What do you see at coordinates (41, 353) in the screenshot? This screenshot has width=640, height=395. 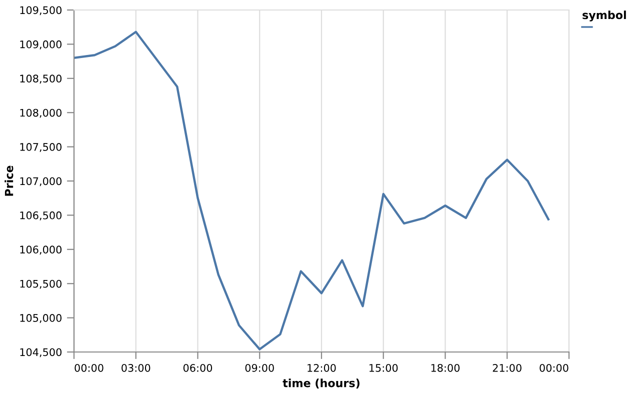 I see `y-tick-label: 104,500` at bounding box center [41, 353].